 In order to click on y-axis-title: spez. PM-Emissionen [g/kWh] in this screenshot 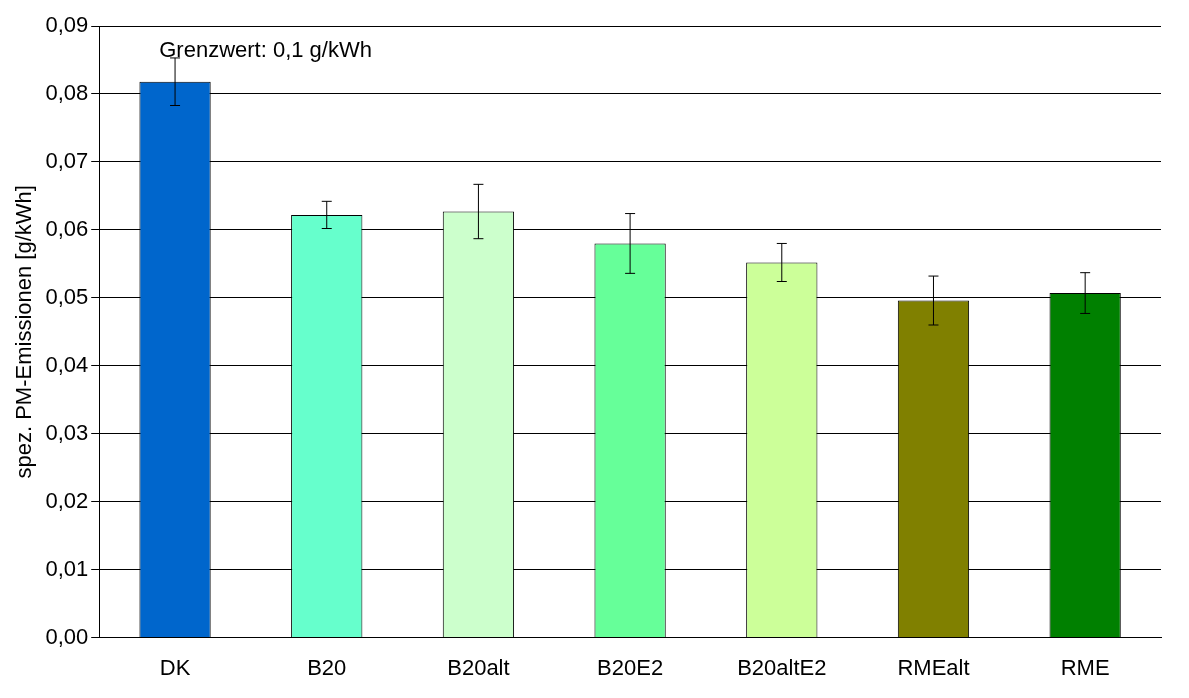, I will do `click(24, 332)`.